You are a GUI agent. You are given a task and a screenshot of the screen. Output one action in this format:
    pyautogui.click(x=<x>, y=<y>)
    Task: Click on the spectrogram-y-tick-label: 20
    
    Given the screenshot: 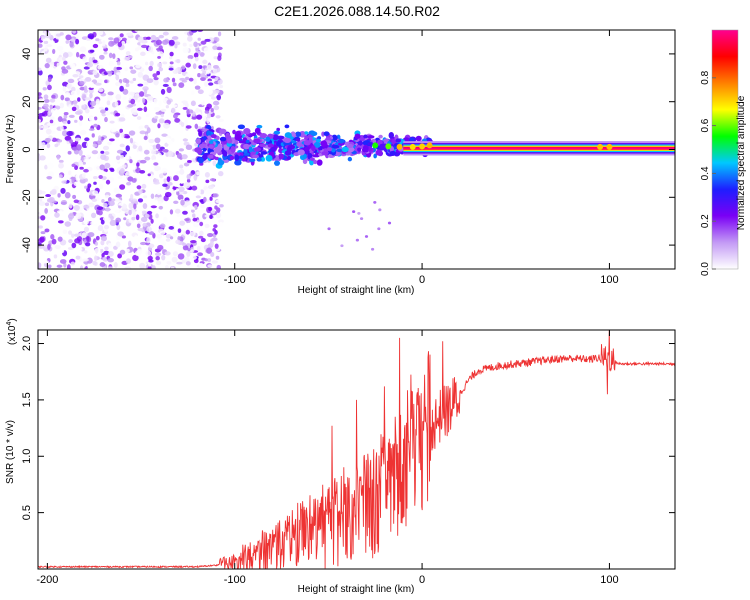 What is the action you would take?
    pyautogui.click(x=27, y=102)
    